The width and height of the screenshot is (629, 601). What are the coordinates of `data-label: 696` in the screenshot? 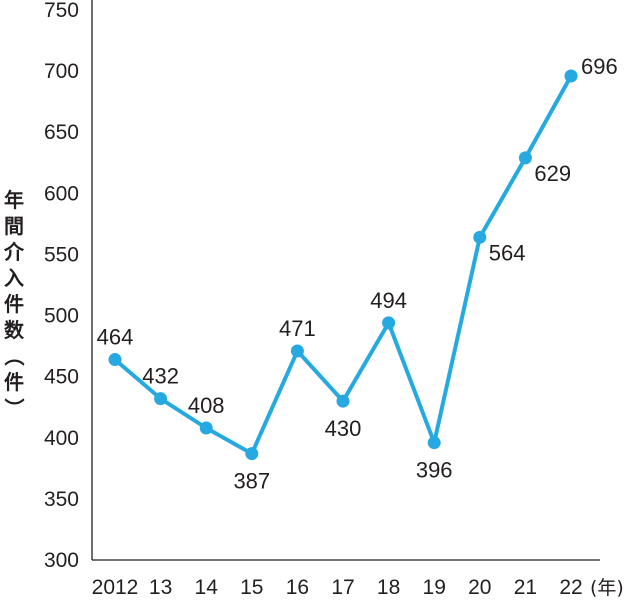 It's located at (599, 66).